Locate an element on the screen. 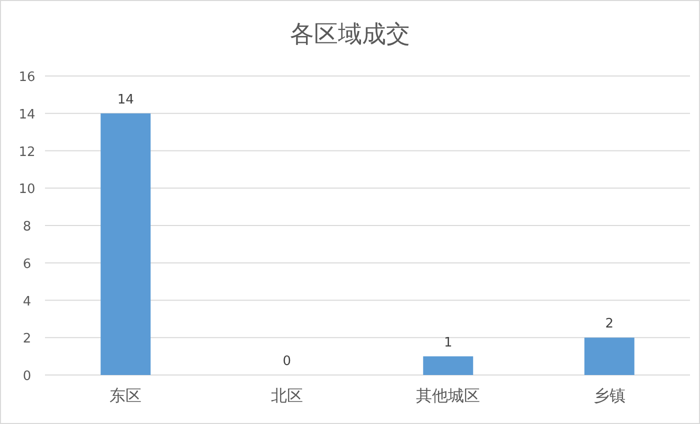 The height and width of the screenshot is (424, 700). xtick: 其他城区 is located at coordinates (448, 395).